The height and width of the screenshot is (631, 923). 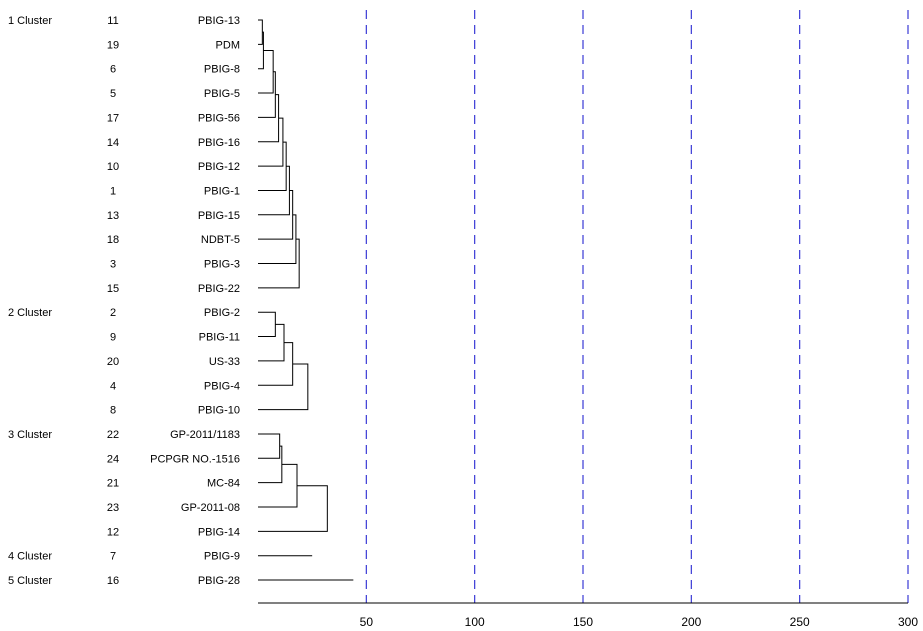 What do you see at coordinates (195, 459) in the screenshot?
I see `leaf-name: PCPGR NO.-1516` at bounding box center [195, 459].